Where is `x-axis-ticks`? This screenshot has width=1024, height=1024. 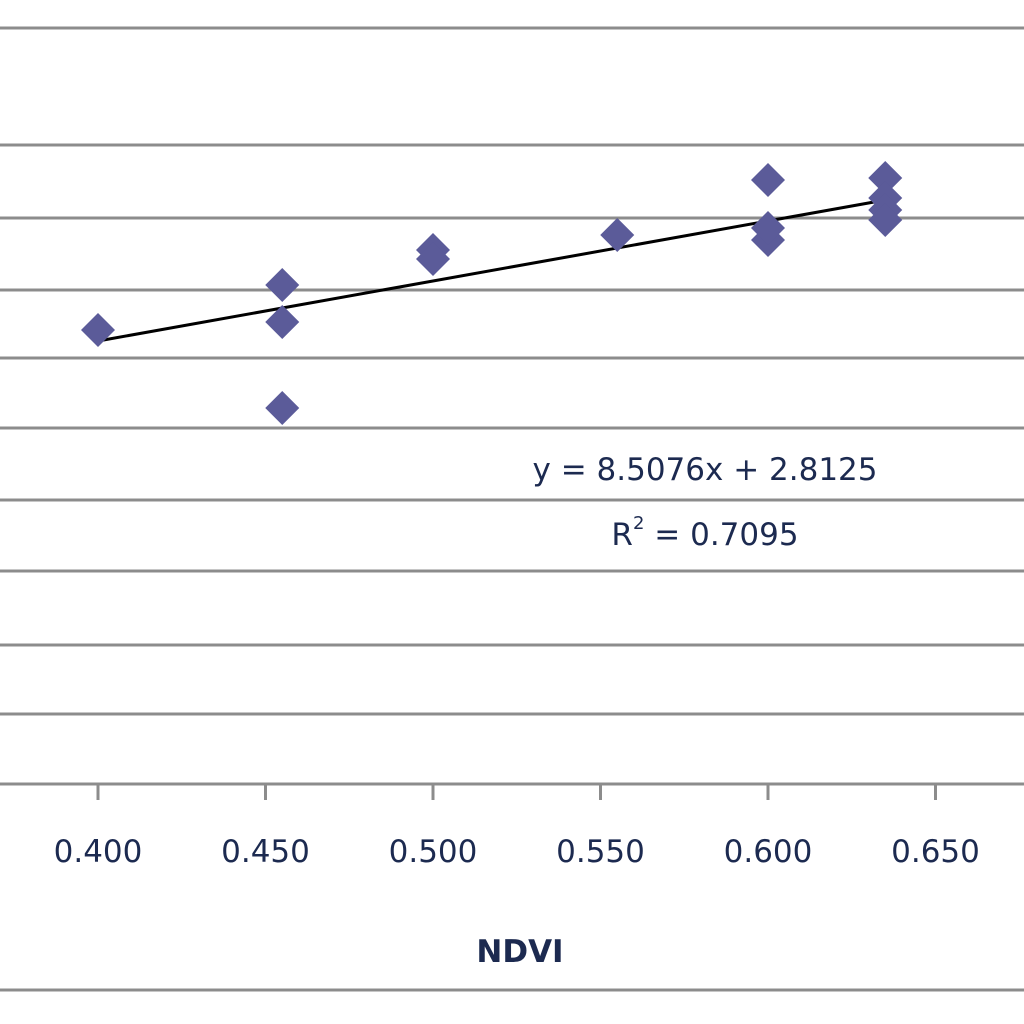 x-axis-ticks is located at coordinates (516, 792).